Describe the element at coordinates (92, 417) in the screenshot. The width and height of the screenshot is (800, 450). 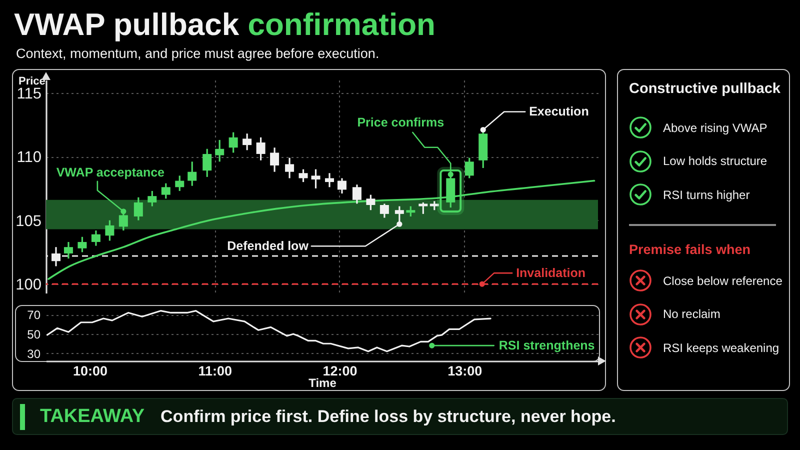
I see `text: TAKEAWAY` at that location.